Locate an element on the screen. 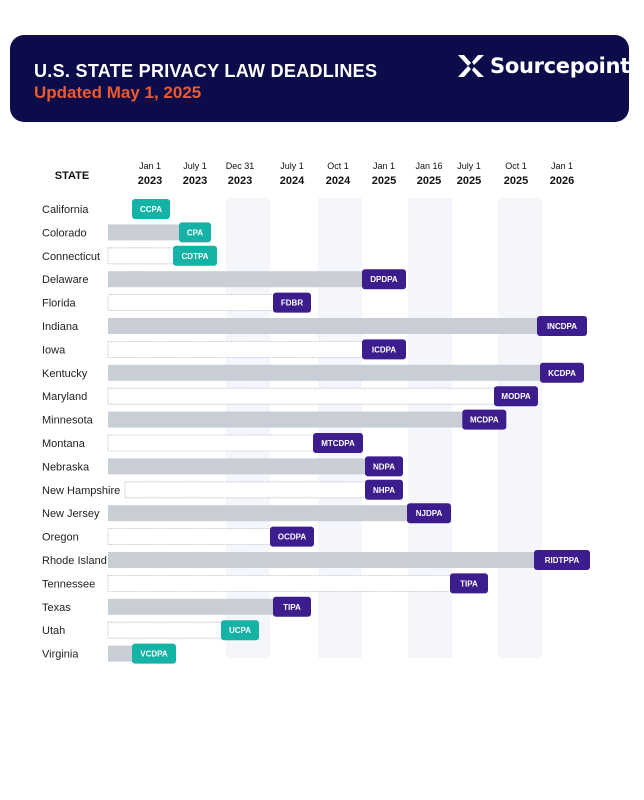 The width and height of the screenshot is (644, 800). state-label: Florida is located at coordinates (59, 304).